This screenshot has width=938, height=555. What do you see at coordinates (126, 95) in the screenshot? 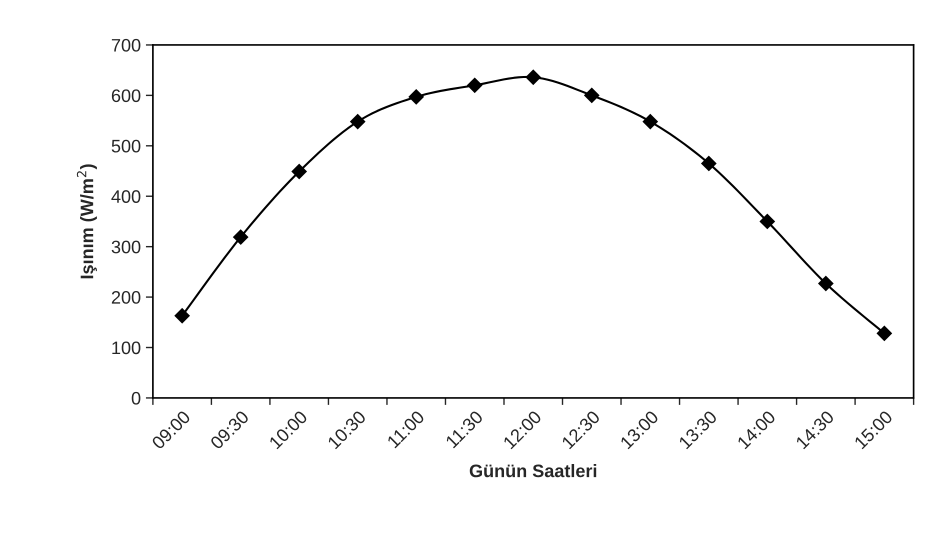
I see `y-tick-label: 600` at bounding box center [126, 95].